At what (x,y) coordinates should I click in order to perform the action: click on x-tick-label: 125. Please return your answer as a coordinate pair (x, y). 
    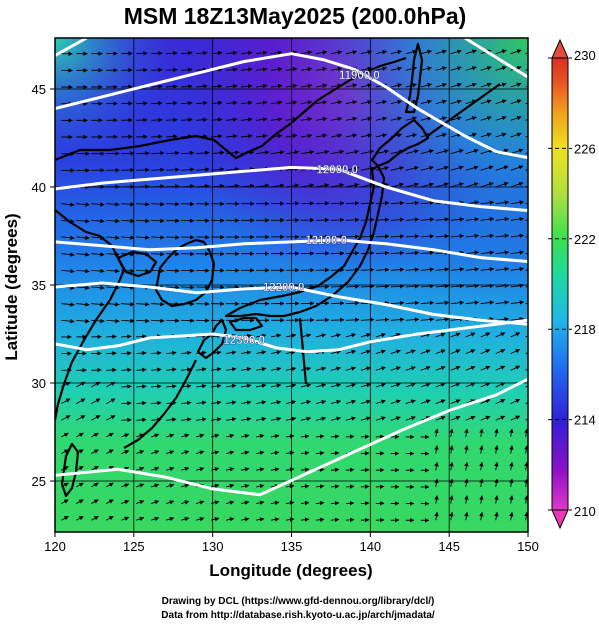
    Looking at the image, I should click on (134, 546).